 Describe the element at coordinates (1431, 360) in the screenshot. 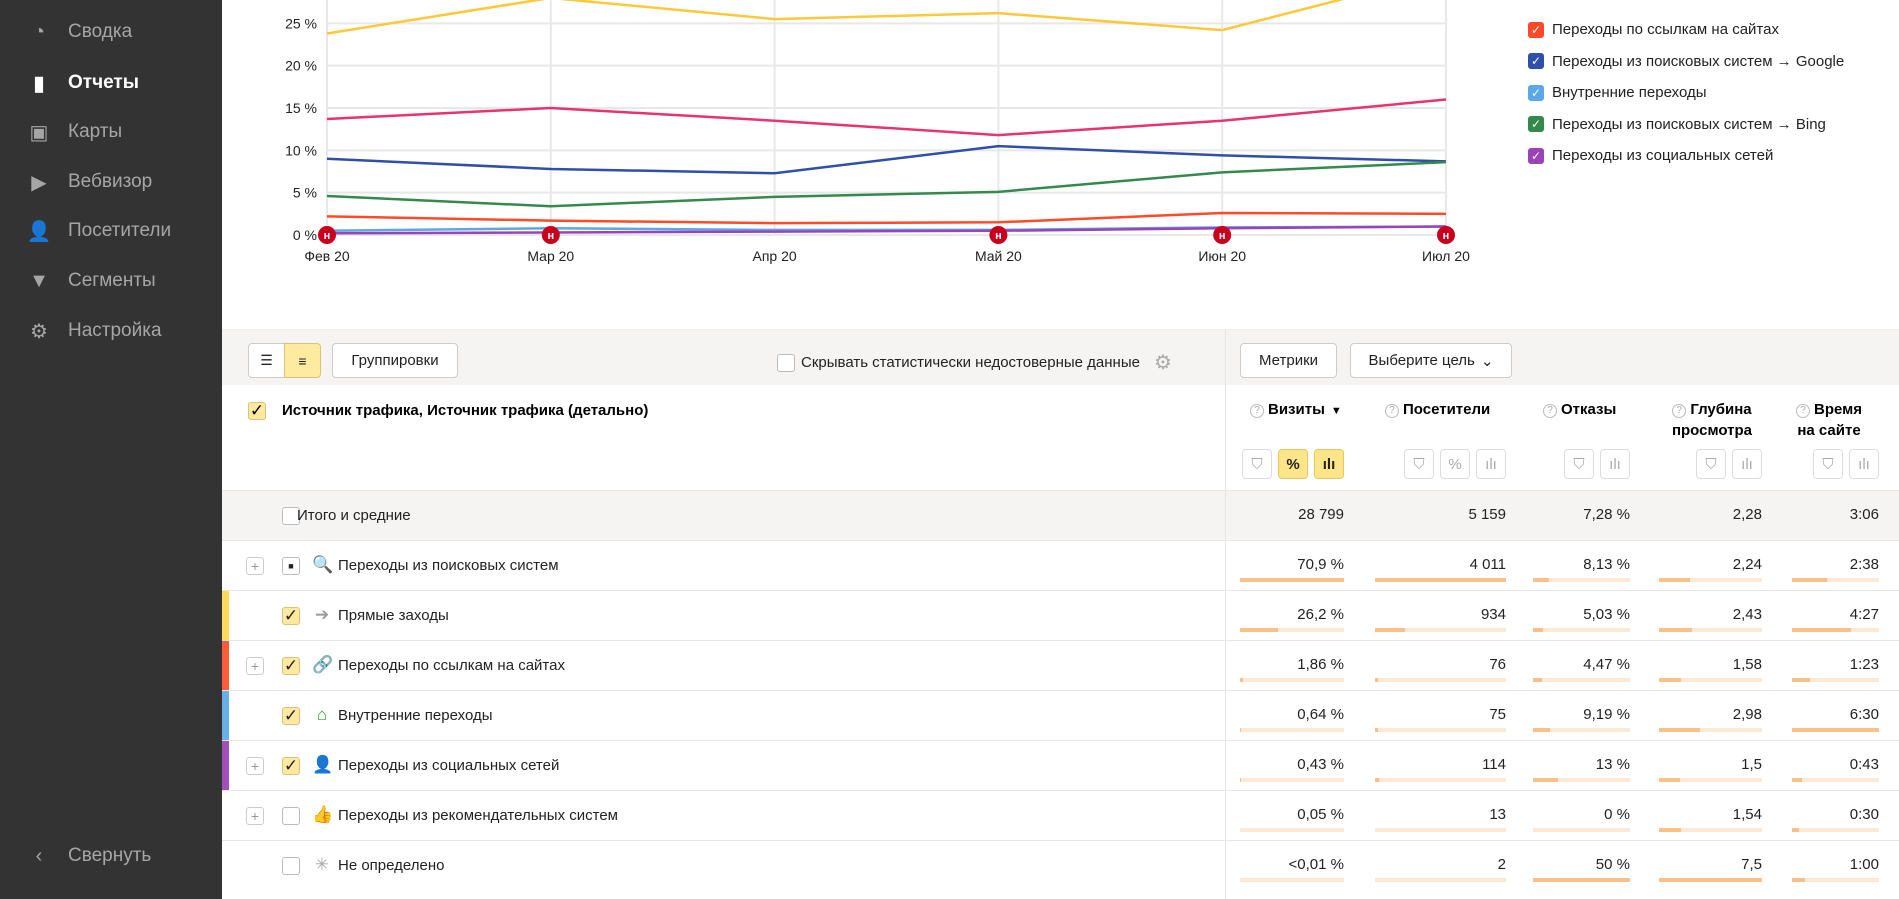

I see `goal-select: Выберите цель ⌄` at that location.